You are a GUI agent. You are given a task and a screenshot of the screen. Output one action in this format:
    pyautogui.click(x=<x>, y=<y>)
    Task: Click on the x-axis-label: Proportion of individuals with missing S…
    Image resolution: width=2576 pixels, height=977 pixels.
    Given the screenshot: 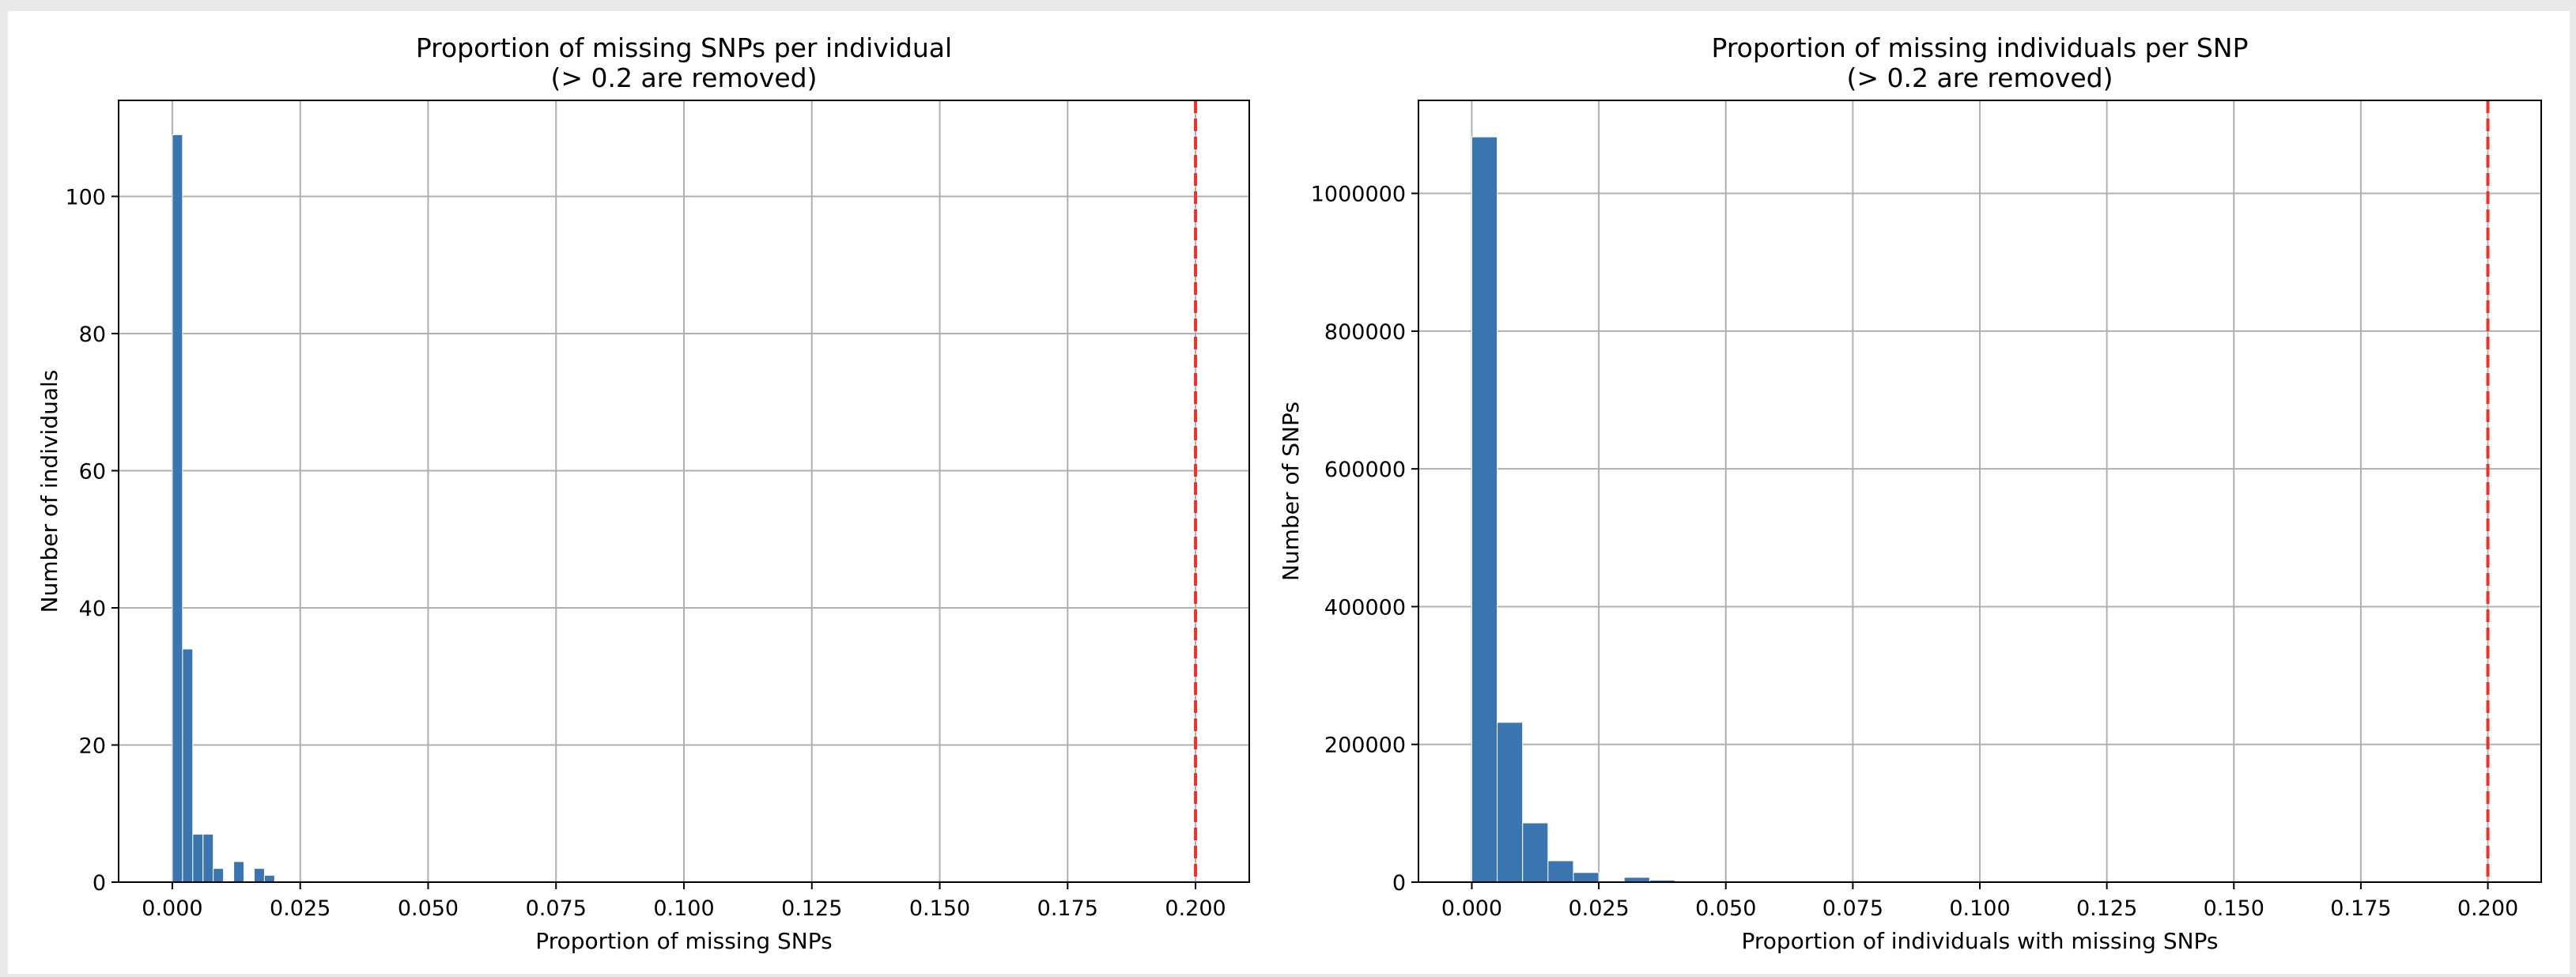 What is the action you would take?
    pyautogui.click(x=1979, y=941)
    